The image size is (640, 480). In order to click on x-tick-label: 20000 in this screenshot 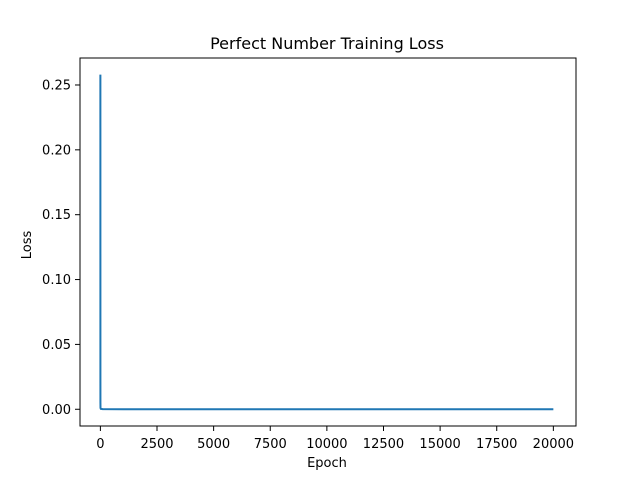, I will do `click(553, 444)`.